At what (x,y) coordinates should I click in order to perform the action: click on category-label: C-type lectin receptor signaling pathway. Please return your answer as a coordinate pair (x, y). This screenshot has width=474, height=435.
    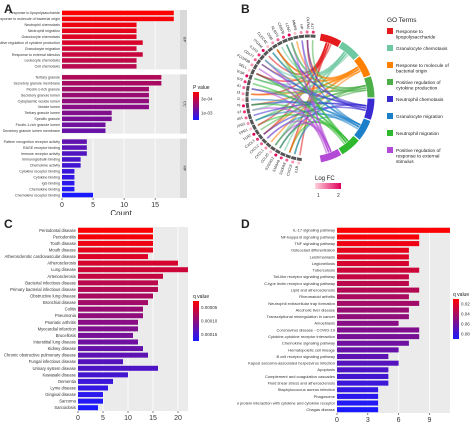
    Looking at the image, I should click on (299, 283).